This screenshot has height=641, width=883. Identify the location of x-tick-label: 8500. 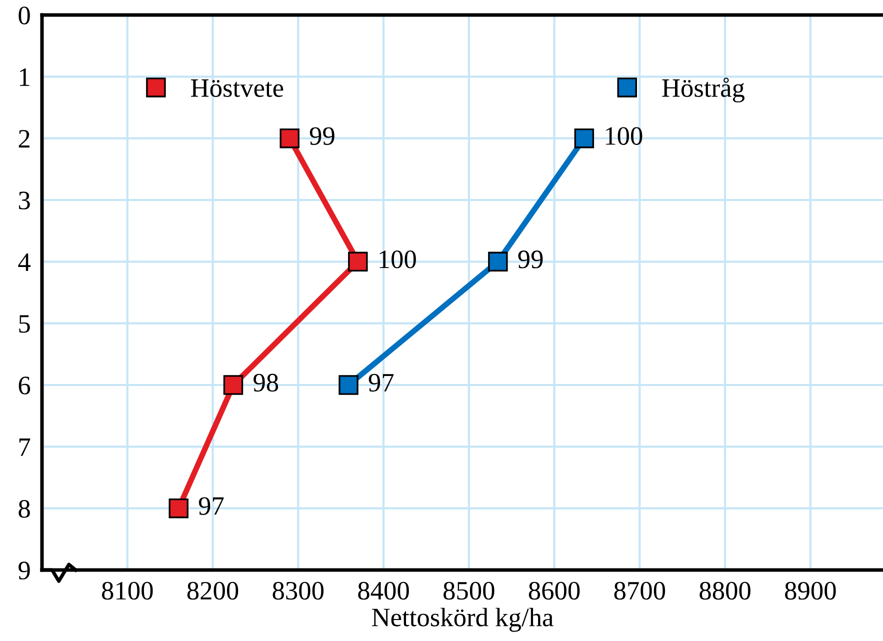
(469, 591).